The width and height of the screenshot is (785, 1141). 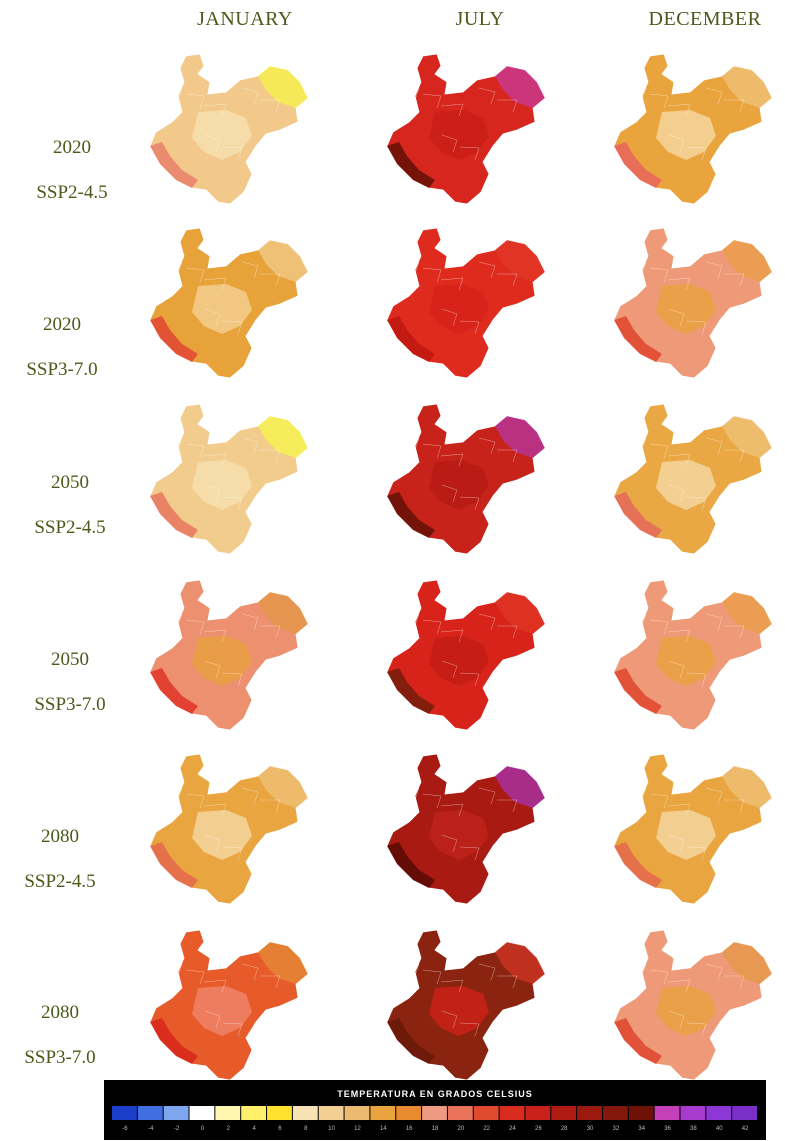 I want to click on region-map-row6-col2, so click(x=470, y=1005).